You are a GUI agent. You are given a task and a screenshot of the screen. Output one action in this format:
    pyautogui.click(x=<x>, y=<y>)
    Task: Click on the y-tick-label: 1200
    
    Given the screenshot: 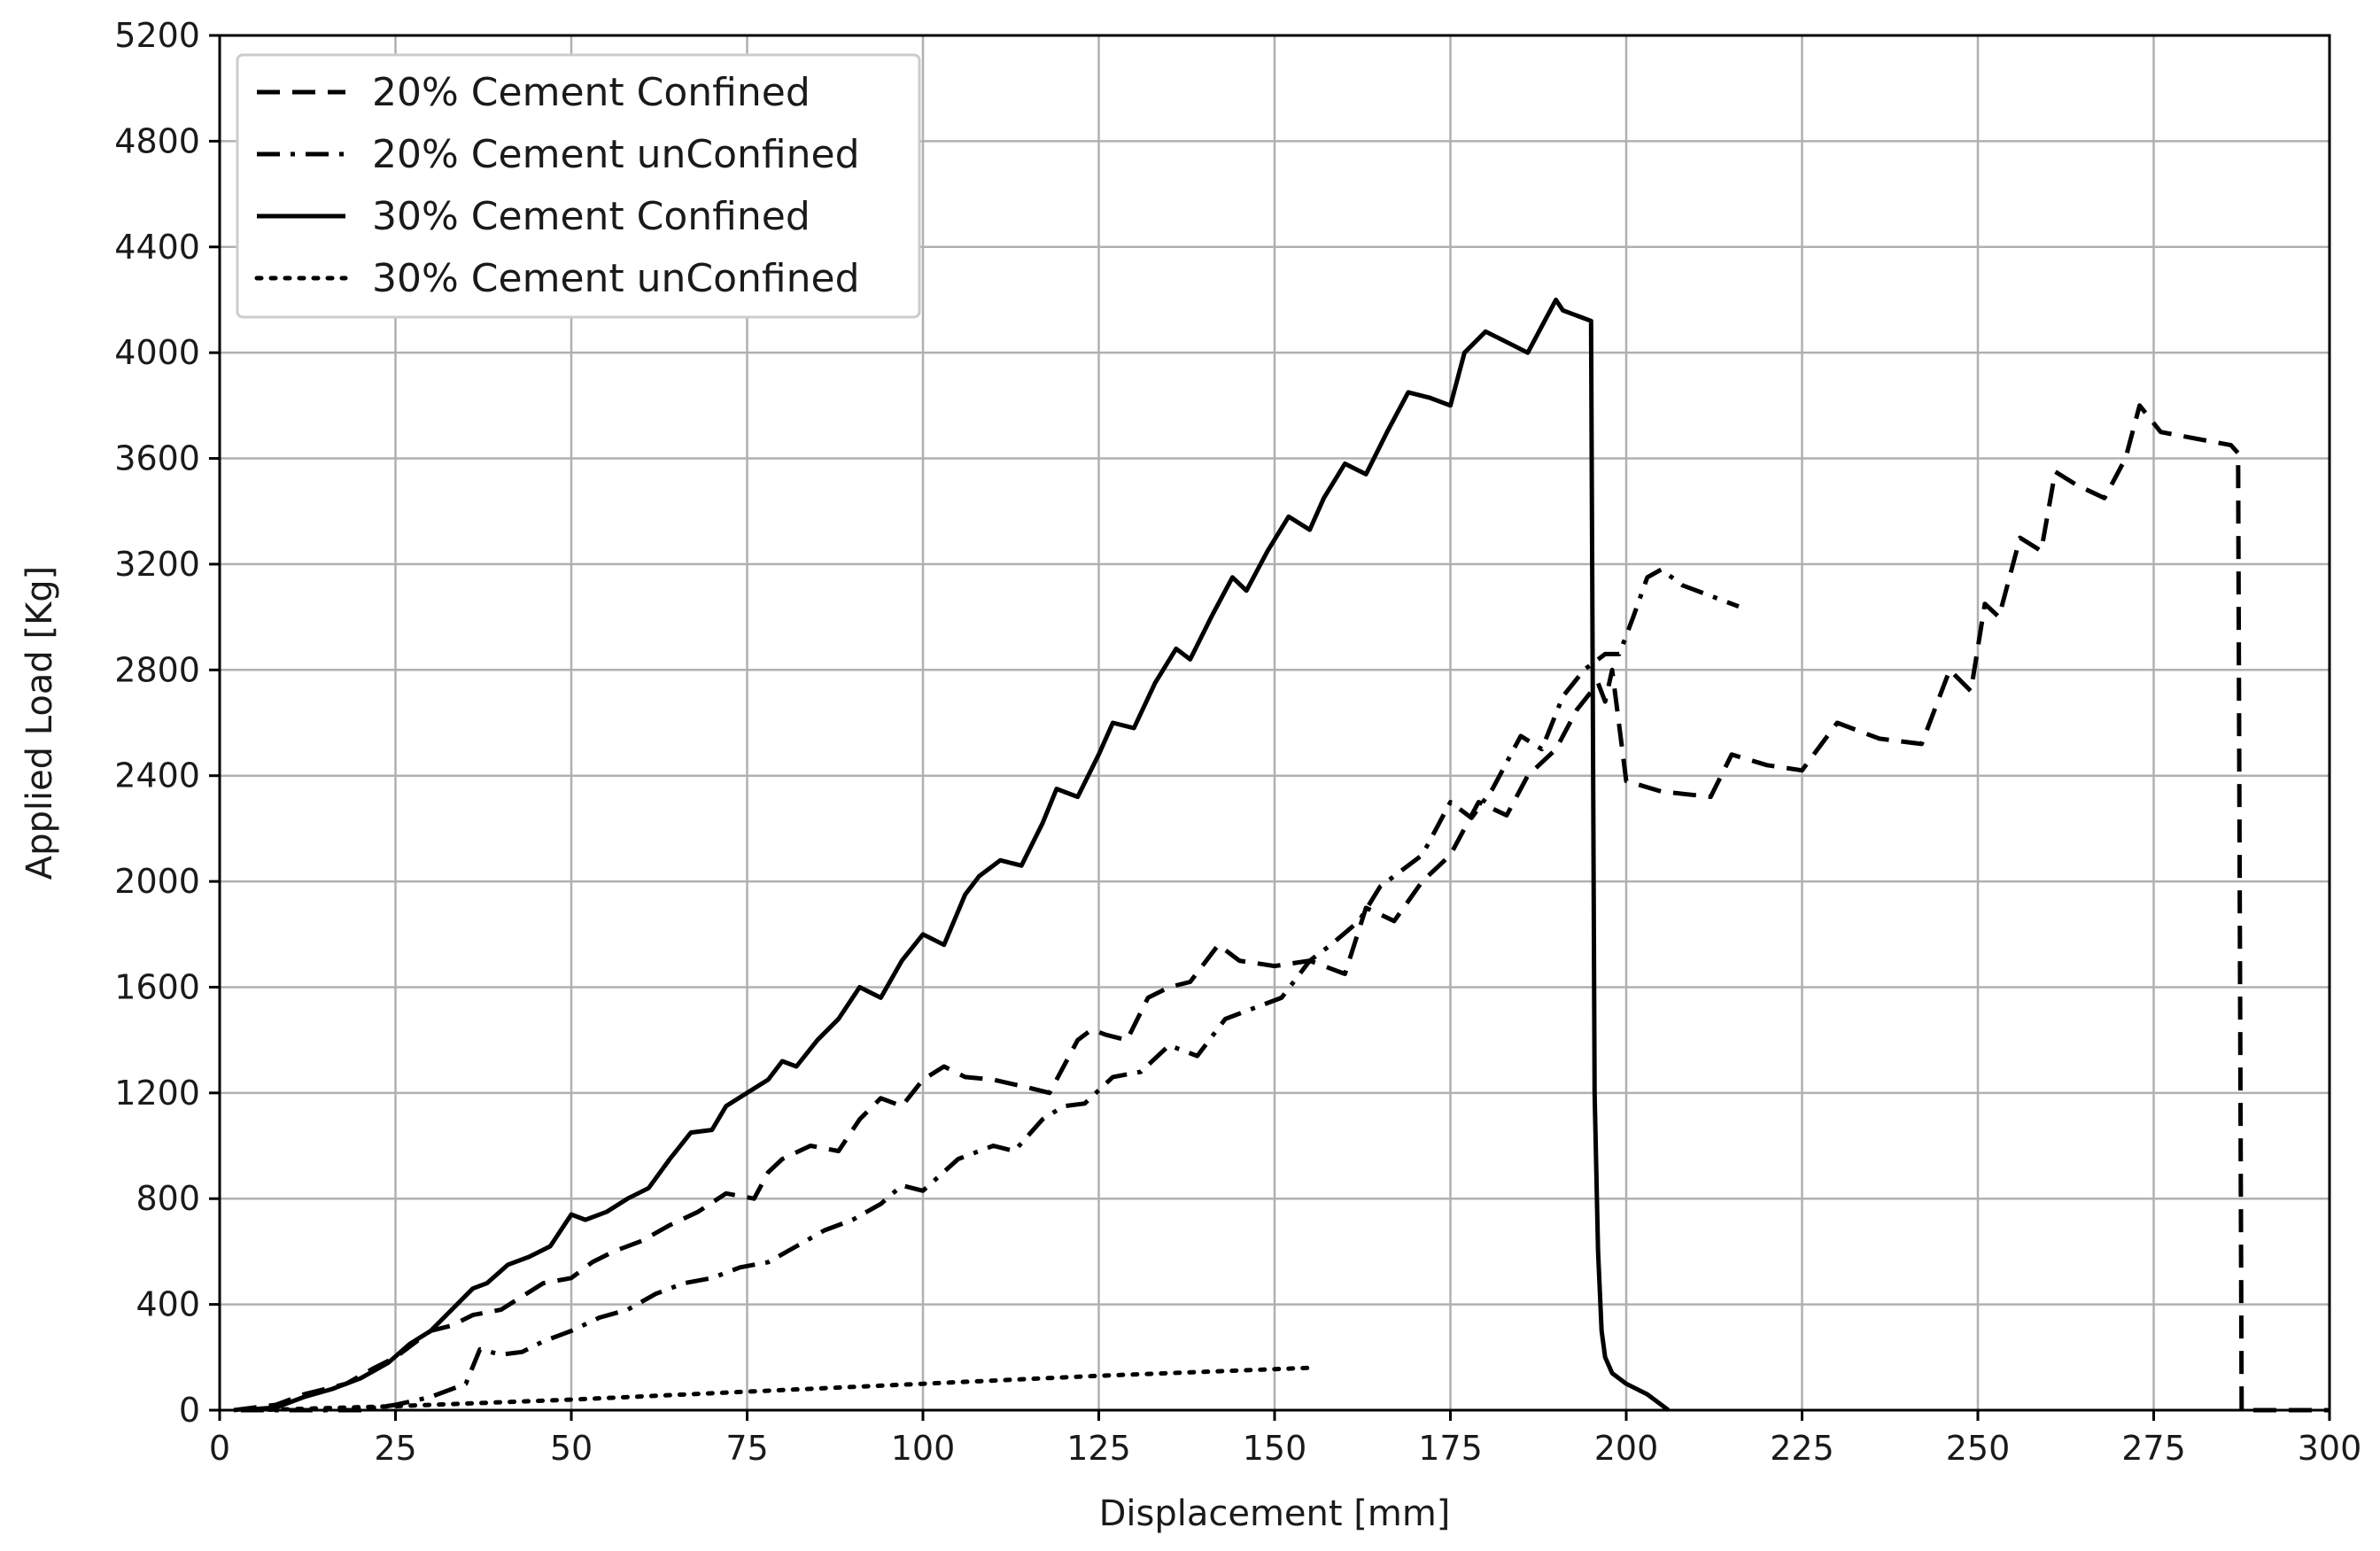 What is the action you would take?
    pyautogui.click(x=157, y=1093)
    